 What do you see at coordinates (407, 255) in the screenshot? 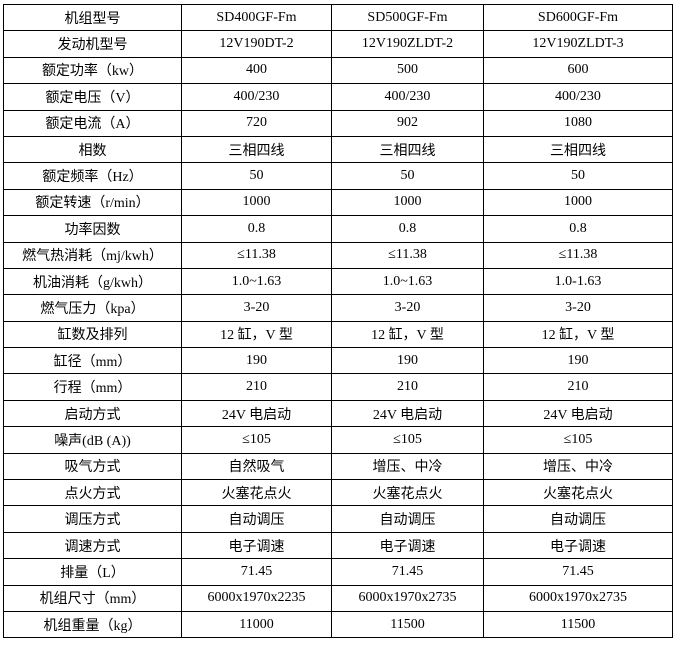
I see `cell-model-2: ≤11.38` at bounding box center [407, 255].